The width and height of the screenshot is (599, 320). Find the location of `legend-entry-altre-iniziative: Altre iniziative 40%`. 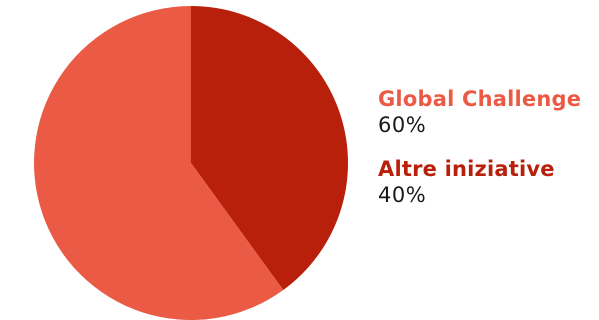

legend-entry-altre-iniziative: Altre iniziative 40% is located at coordinates (479, 182).